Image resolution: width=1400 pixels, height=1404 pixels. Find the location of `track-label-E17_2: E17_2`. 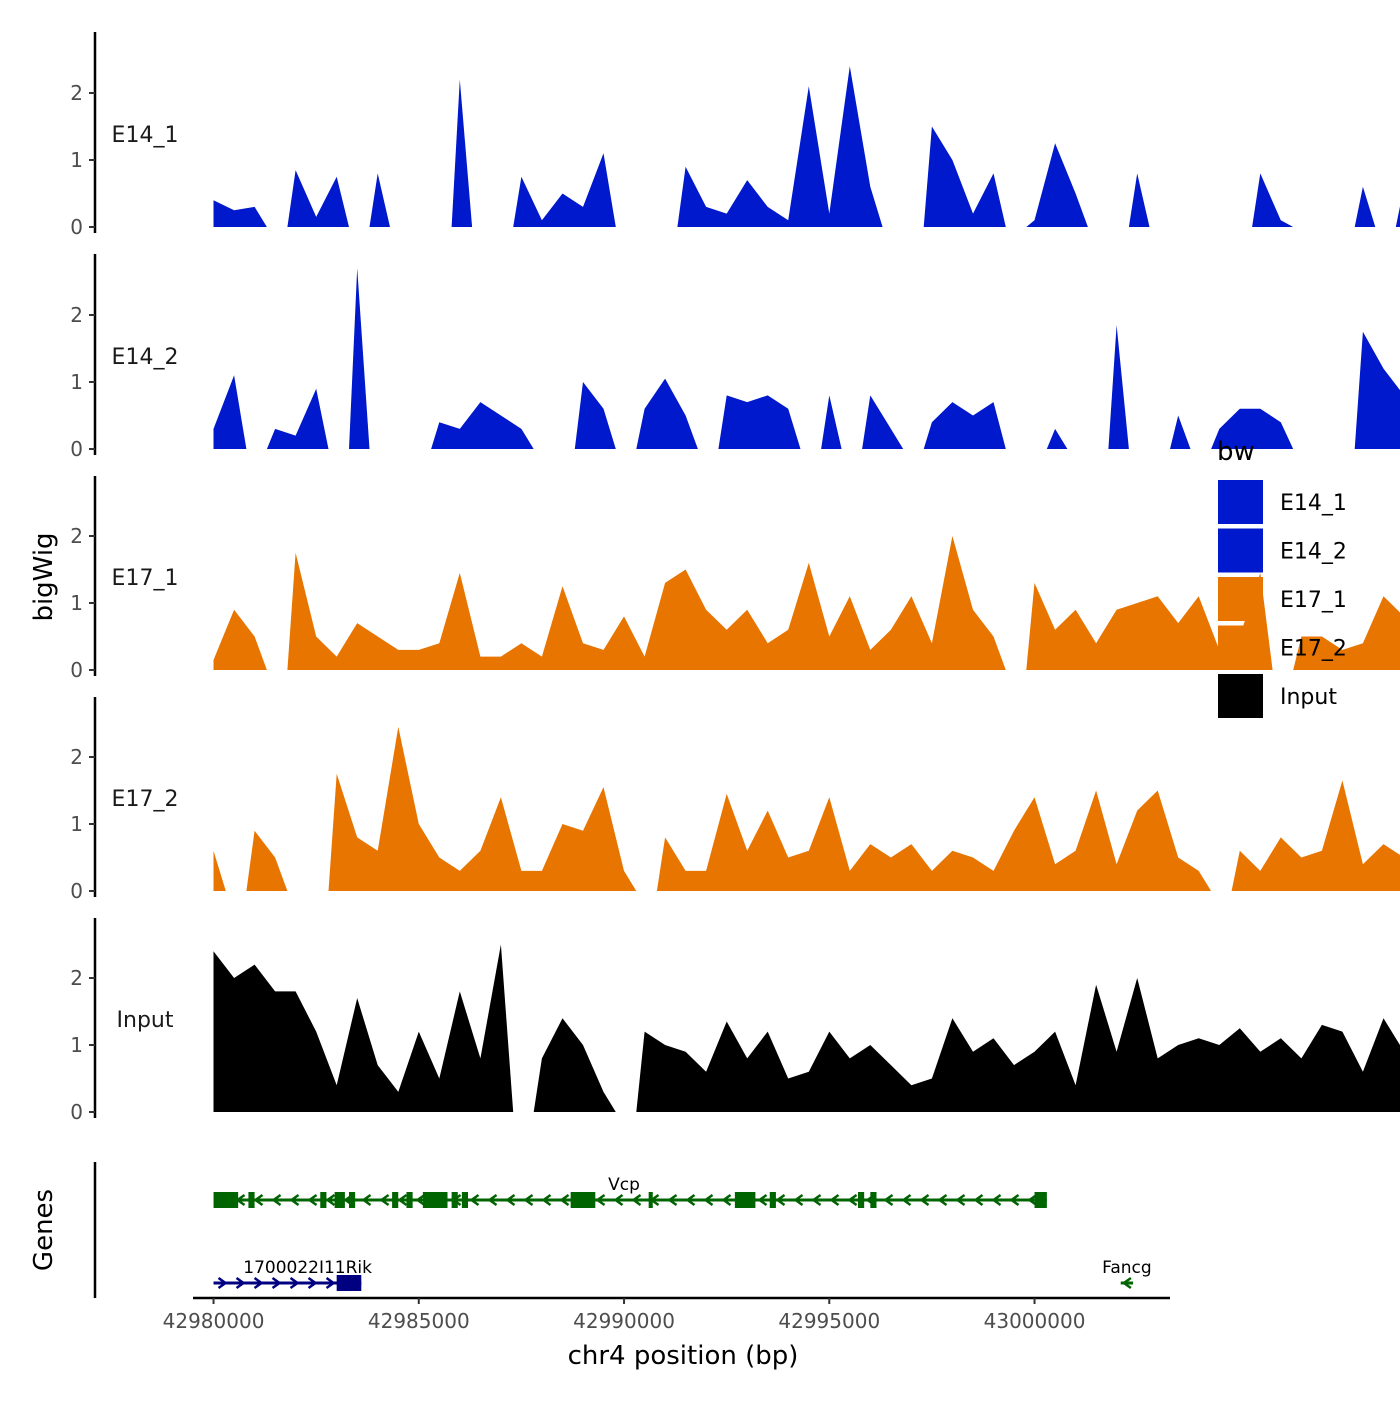

track-label-E17_2: E17_2 is located at coordinates (145, 799).